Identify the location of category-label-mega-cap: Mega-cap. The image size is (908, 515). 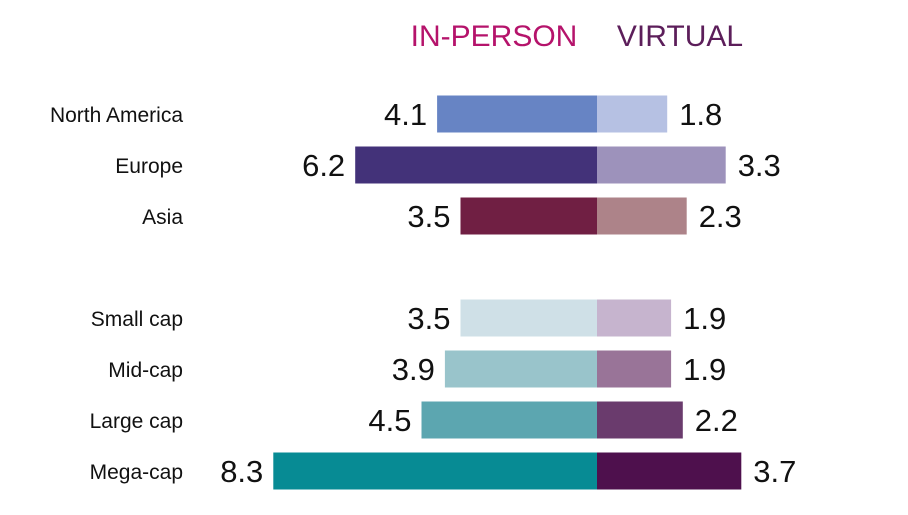
(136, 472).